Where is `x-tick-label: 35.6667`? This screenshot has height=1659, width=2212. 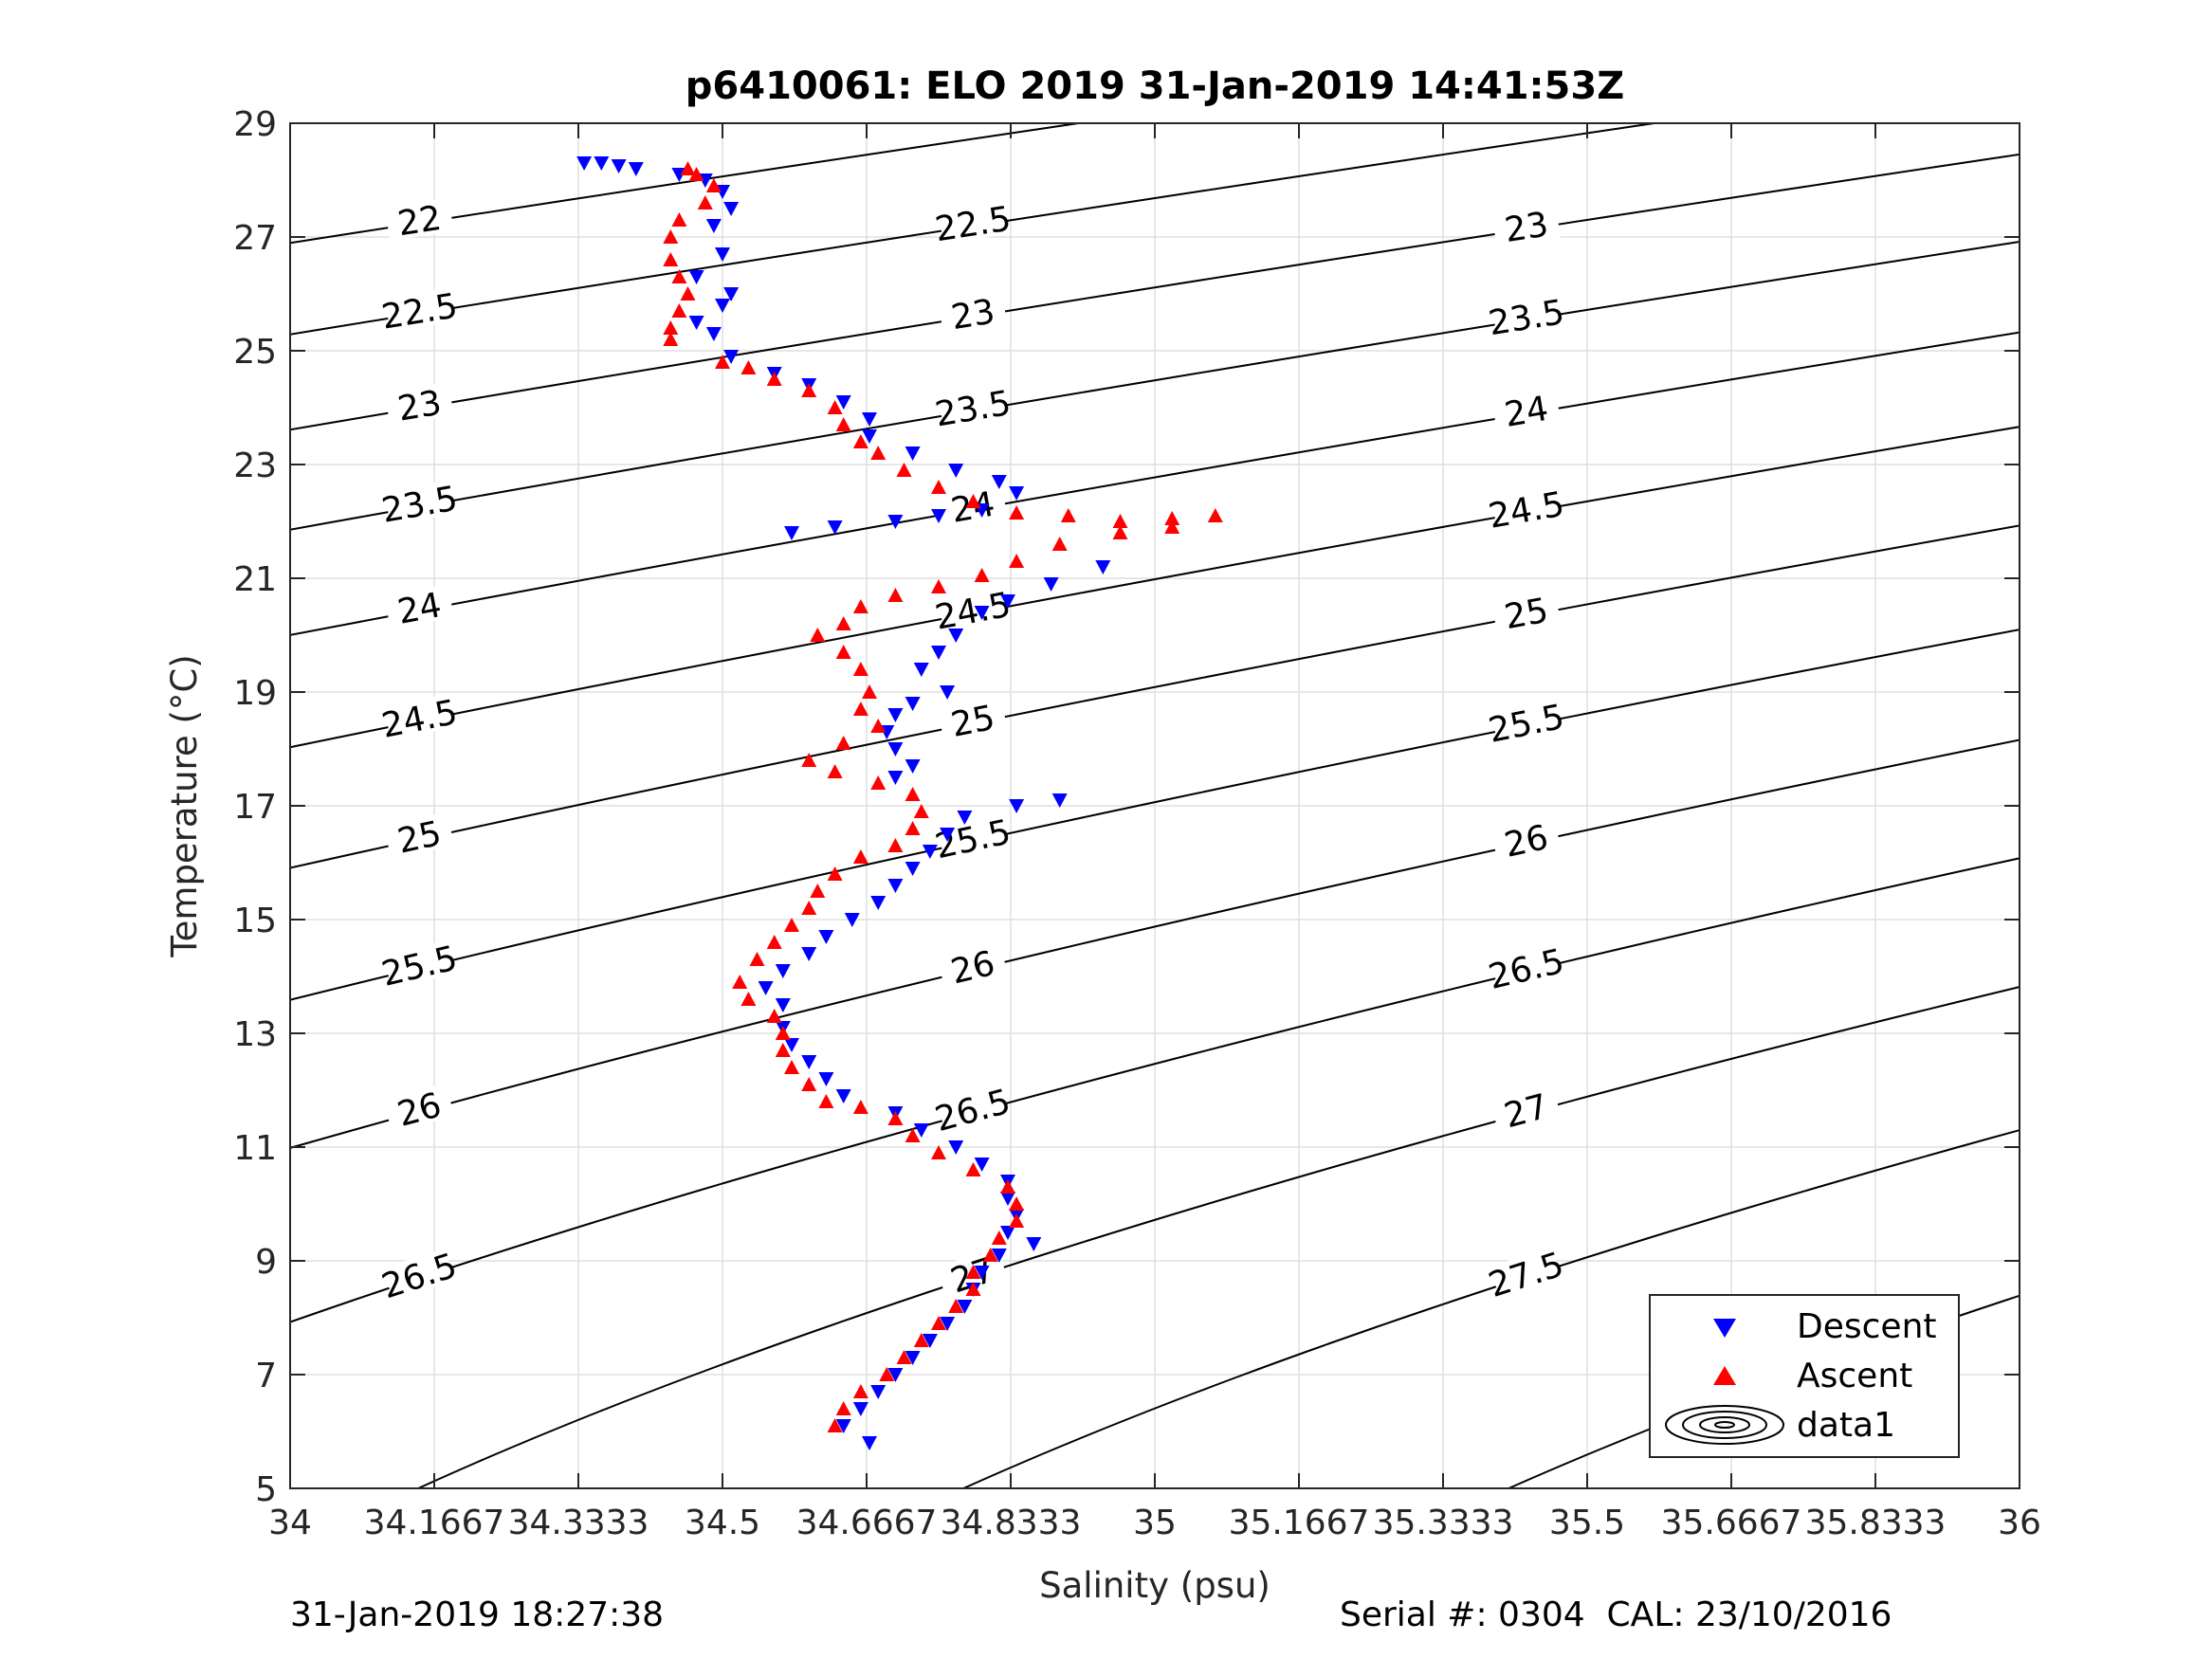 x-tick-label: 35.6667 is located at coordinates (1731, 1523).